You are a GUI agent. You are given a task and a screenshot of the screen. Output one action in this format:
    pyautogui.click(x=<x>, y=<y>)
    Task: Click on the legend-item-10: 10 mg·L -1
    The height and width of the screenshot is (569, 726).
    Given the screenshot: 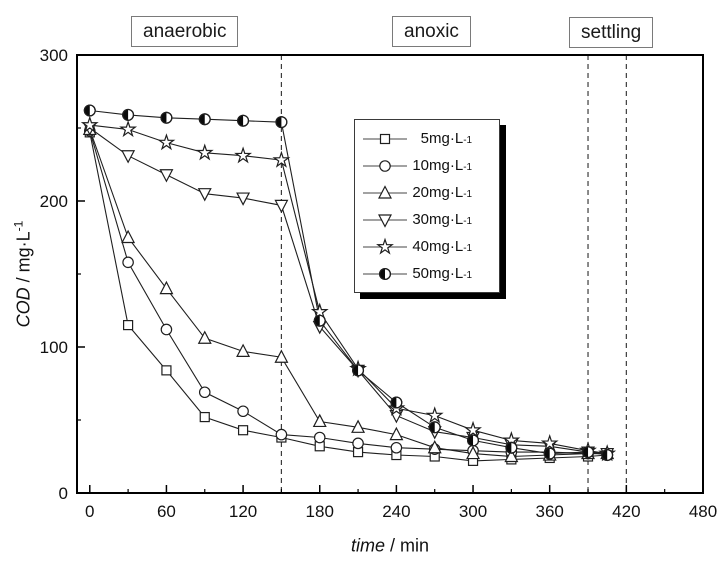 What is the action you would take?
    pyautogui.click(x=428, y=165)
    